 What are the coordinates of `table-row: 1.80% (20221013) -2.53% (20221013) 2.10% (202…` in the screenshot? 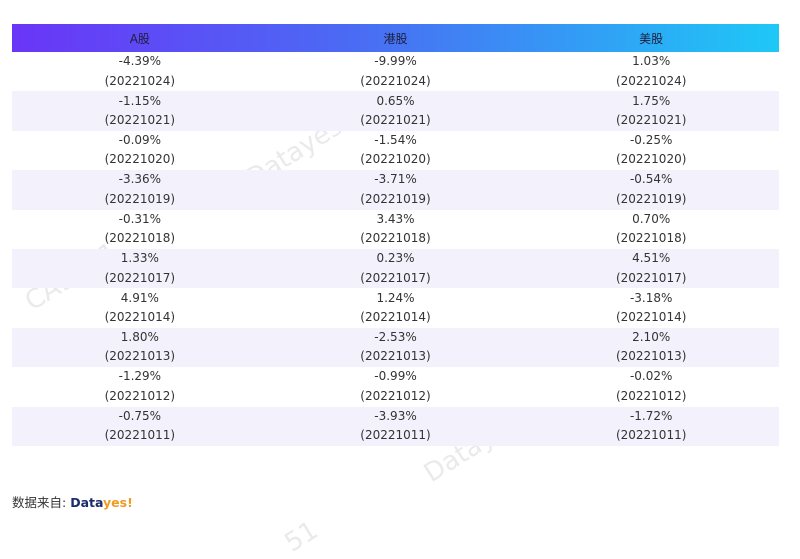 It's located at (395, 347).